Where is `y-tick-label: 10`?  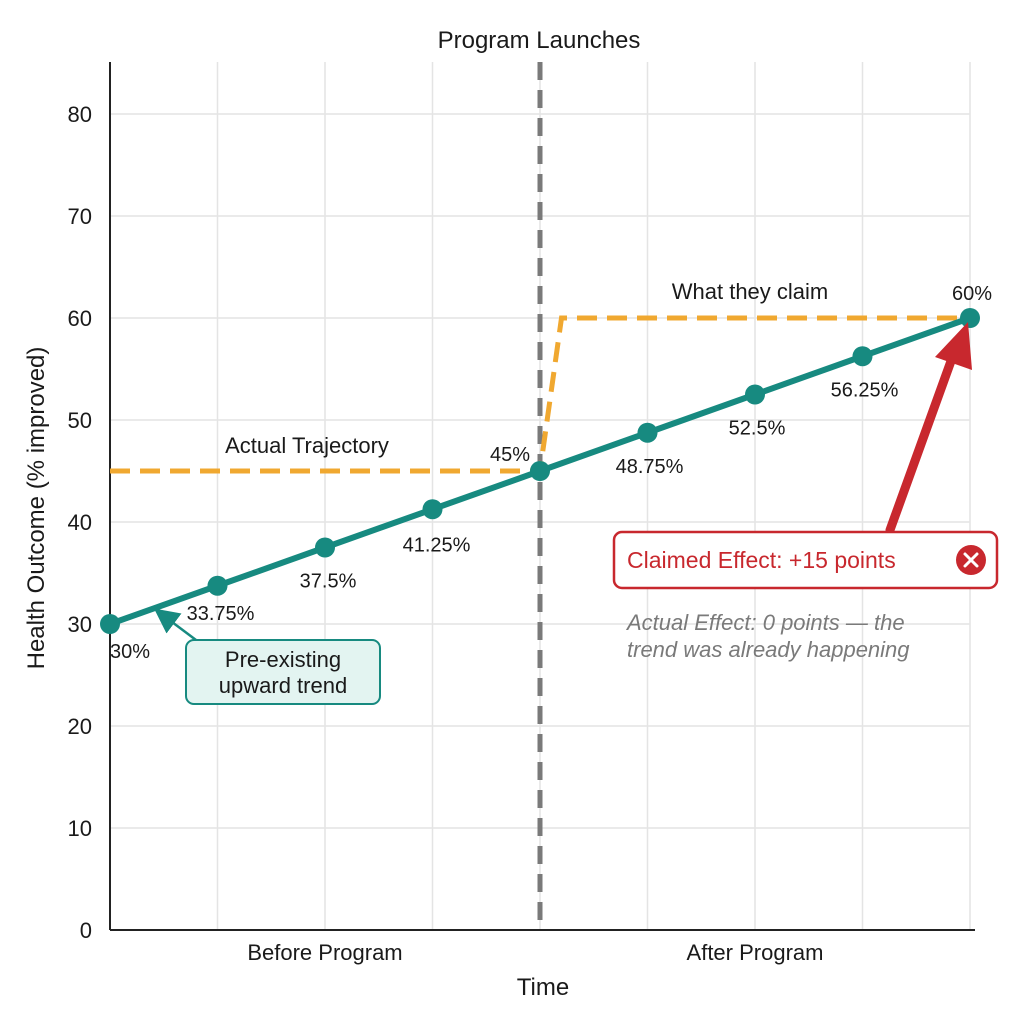
y-tick-label: 10 is located at coordinates (80, 828).